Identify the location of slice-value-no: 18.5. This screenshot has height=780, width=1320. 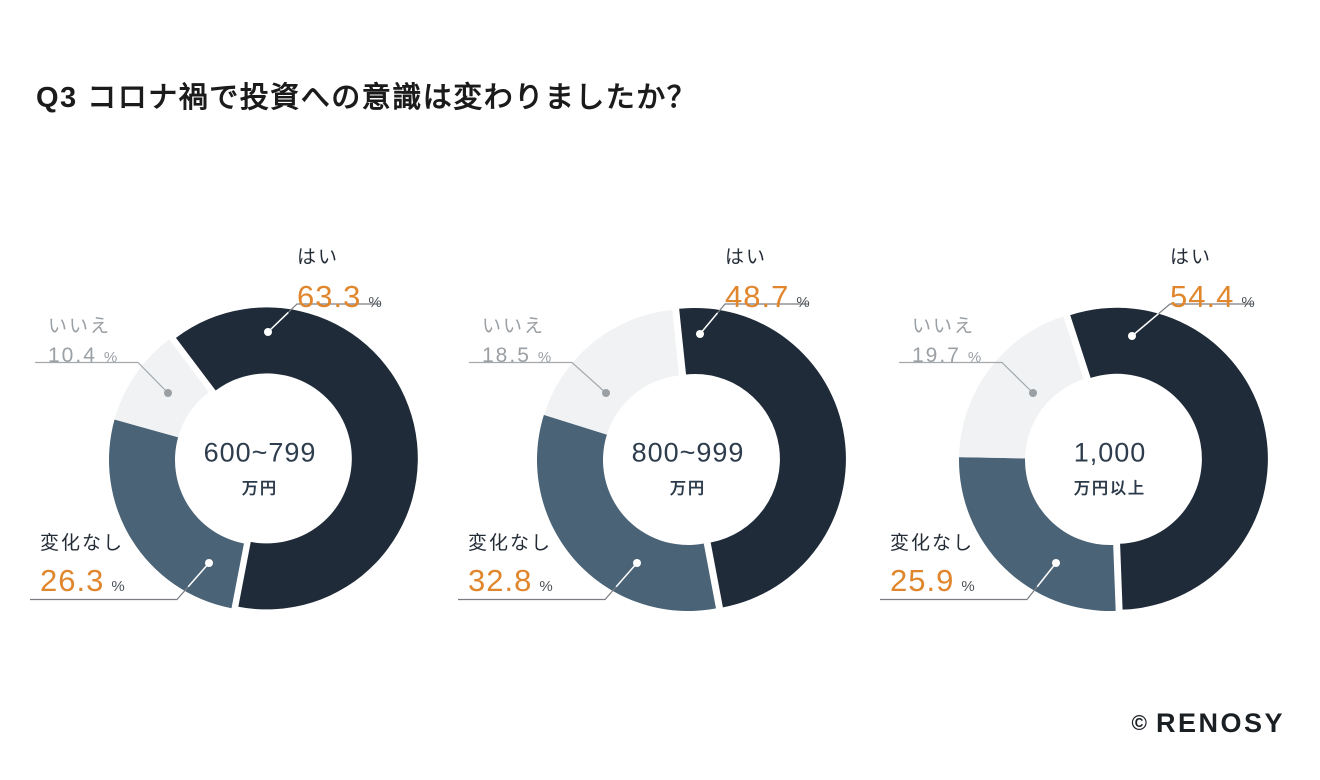
(506, 355).